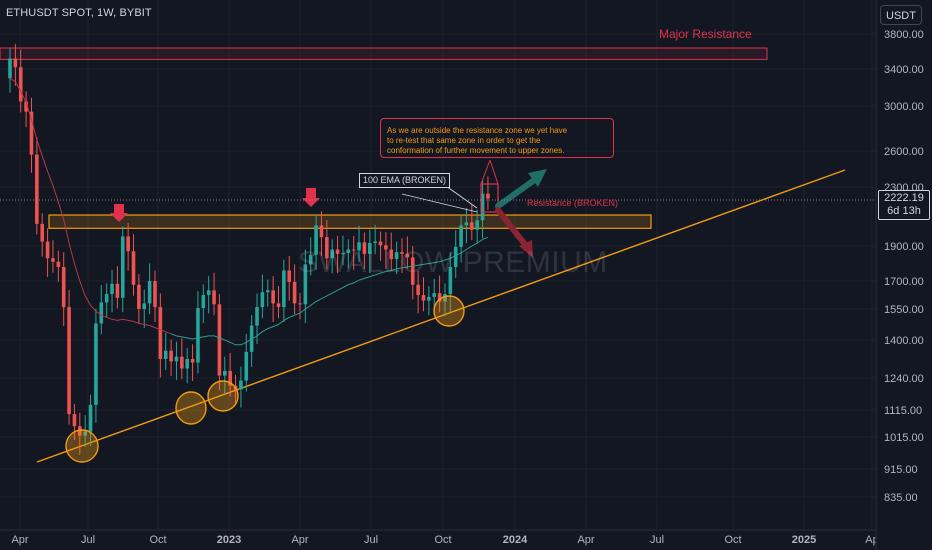 This screenshot has width=932, height=550. Describe the element at coordinates (904, 282) in the screenshot. I see `y-tick-label: 1700.00` at that location.